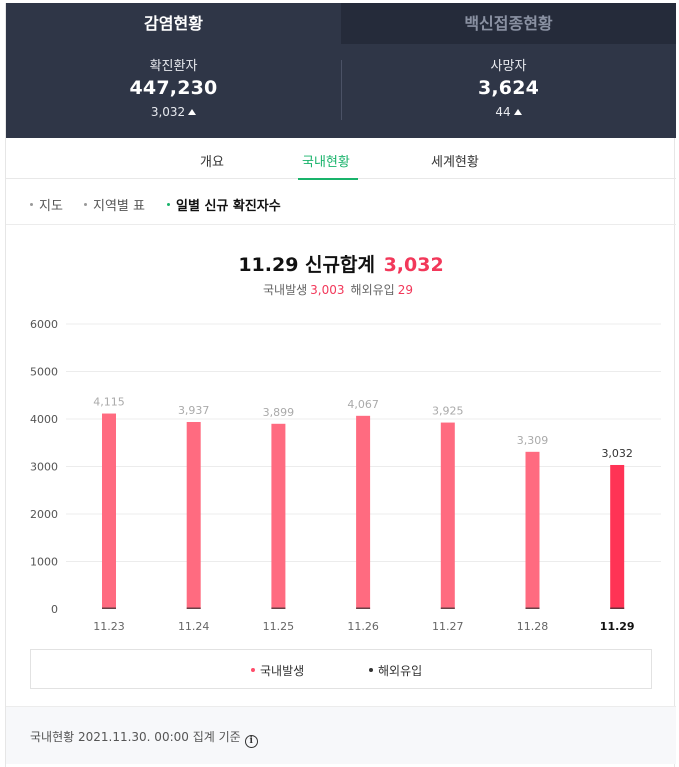  I want to click on x-tick-label: 11.25, so click(279, 626).